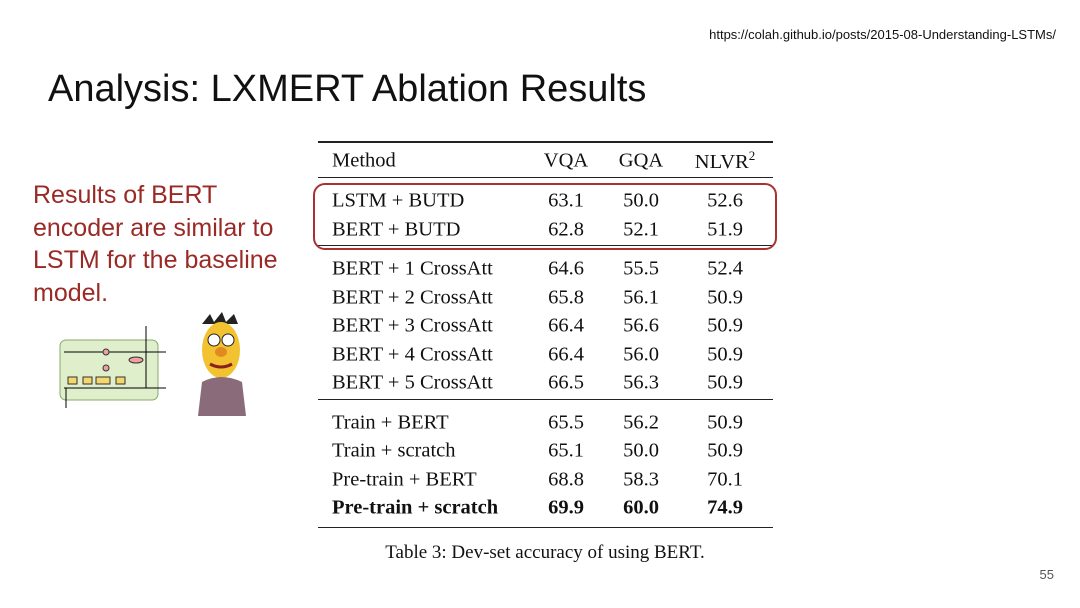 Image resolution: width=1080 pixels, height=608 pixels. Describe the element at coordinates (566, 507) in the screenshot. I see `table-value: 69.9` at that location.